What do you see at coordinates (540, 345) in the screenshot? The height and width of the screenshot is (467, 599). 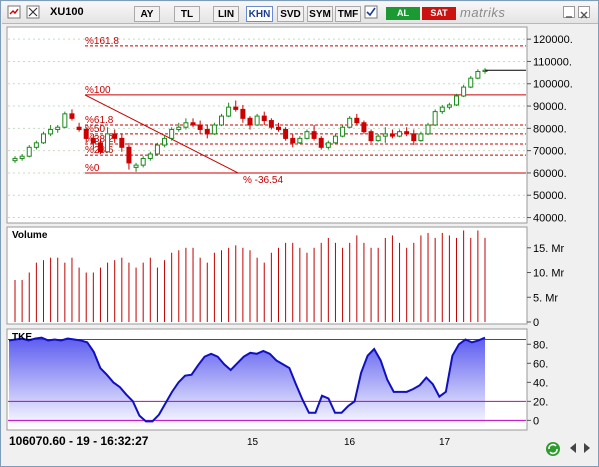 I see `tke-tick-label: 80.` at bounding box center [540, 345].